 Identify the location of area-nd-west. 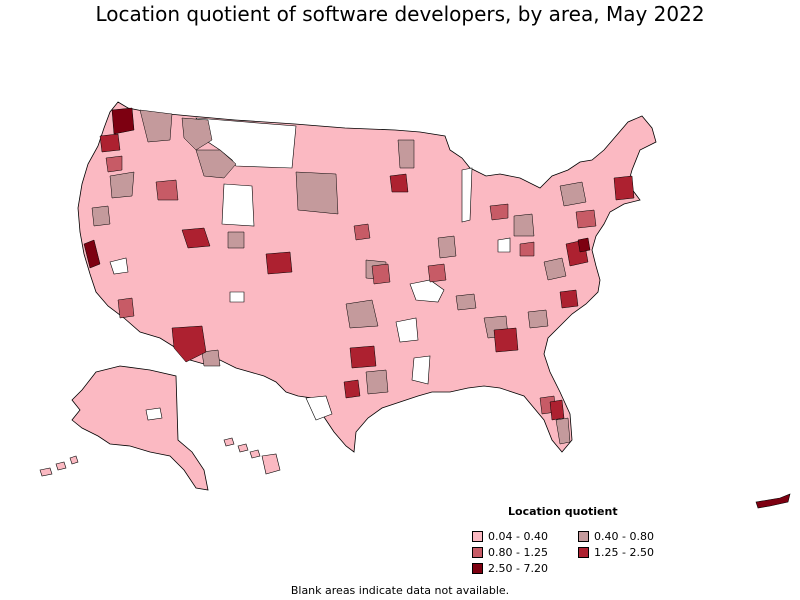
(317, 193).